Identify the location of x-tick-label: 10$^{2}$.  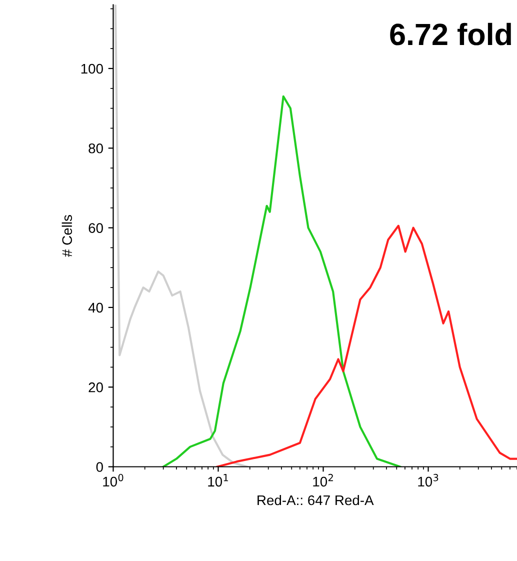
(323, 480).